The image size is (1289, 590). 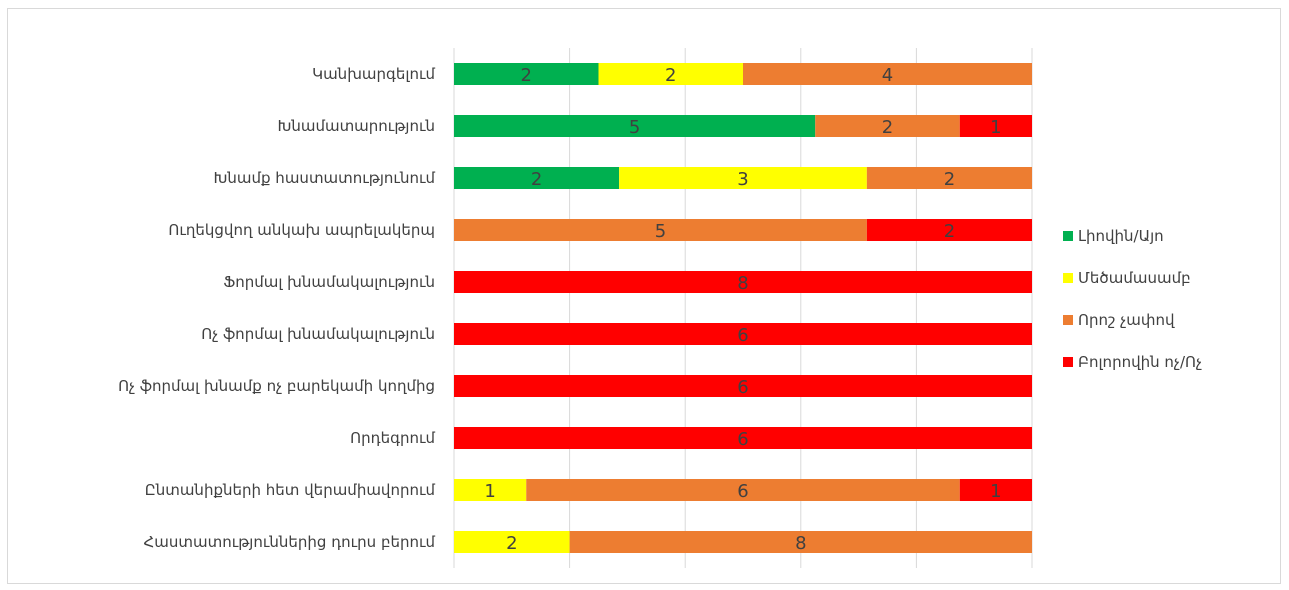 I want to click on category-label: Որդեգրում, so click(x=392, y=438).